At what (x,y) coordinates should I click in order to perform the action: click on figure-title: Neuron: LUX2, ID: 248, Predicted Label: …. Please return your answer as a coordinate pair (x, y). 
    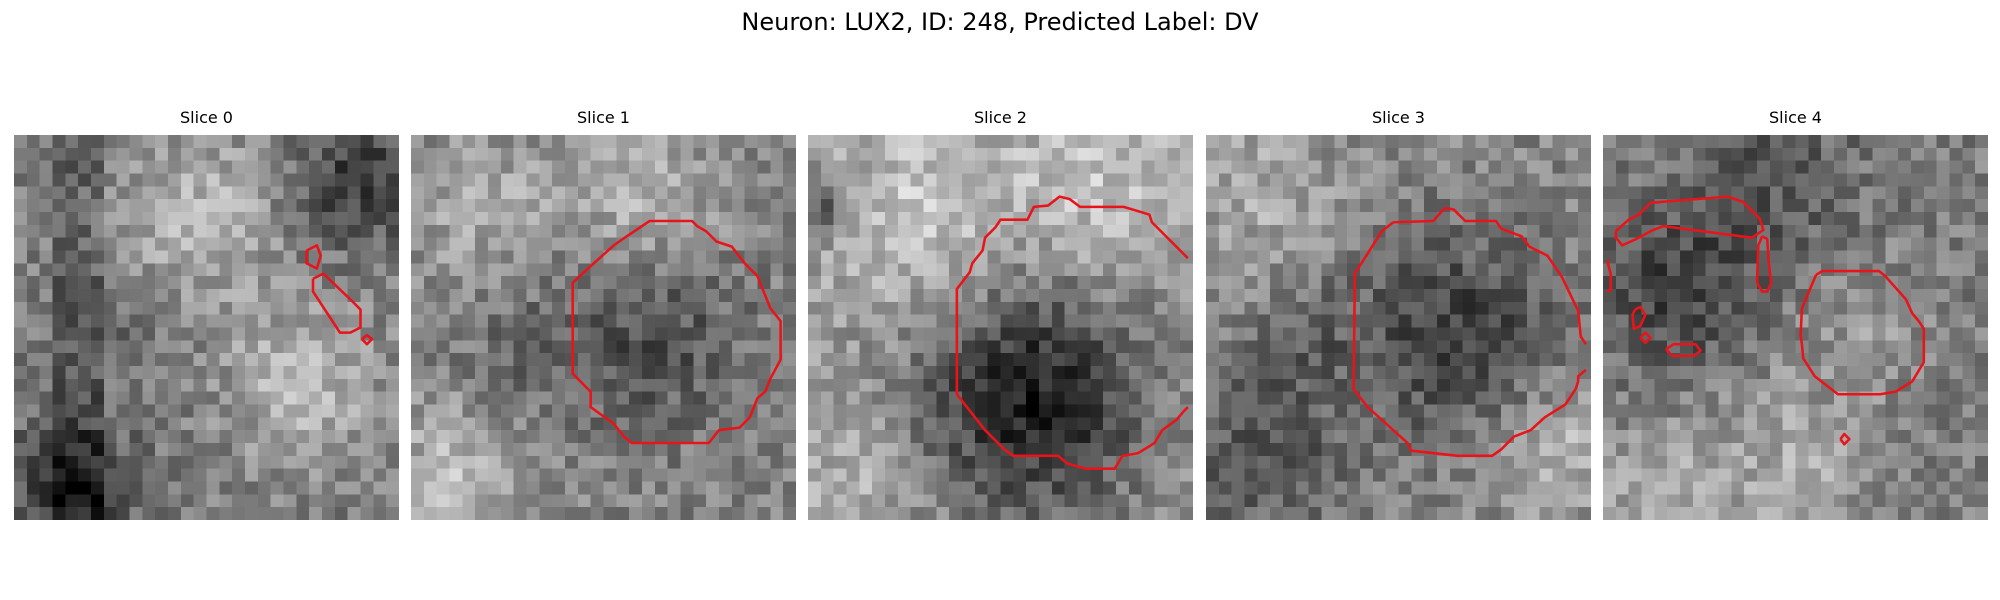
    Looking at the image, I should click on (1000, 22).